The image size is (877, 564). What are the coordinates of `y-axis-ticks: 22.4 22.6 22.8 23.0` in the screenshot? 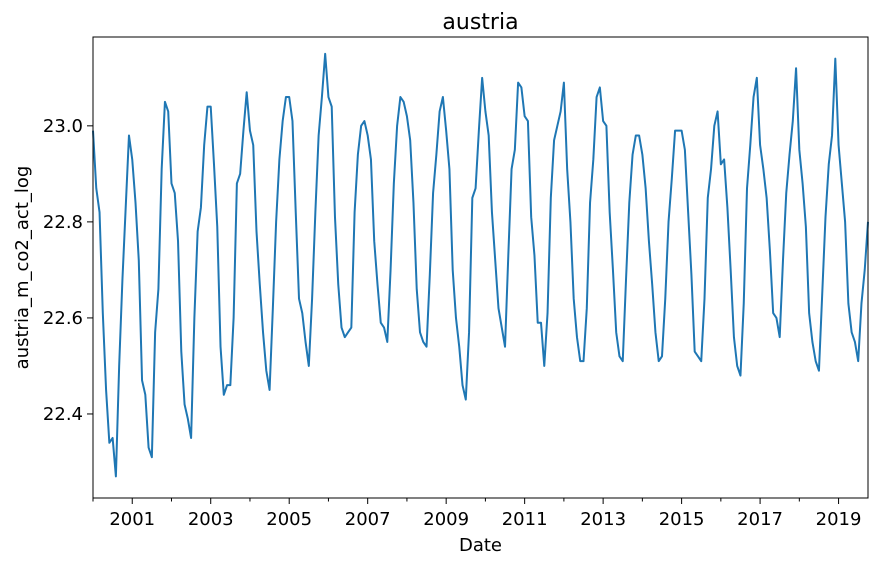 It's located at (68, 270).